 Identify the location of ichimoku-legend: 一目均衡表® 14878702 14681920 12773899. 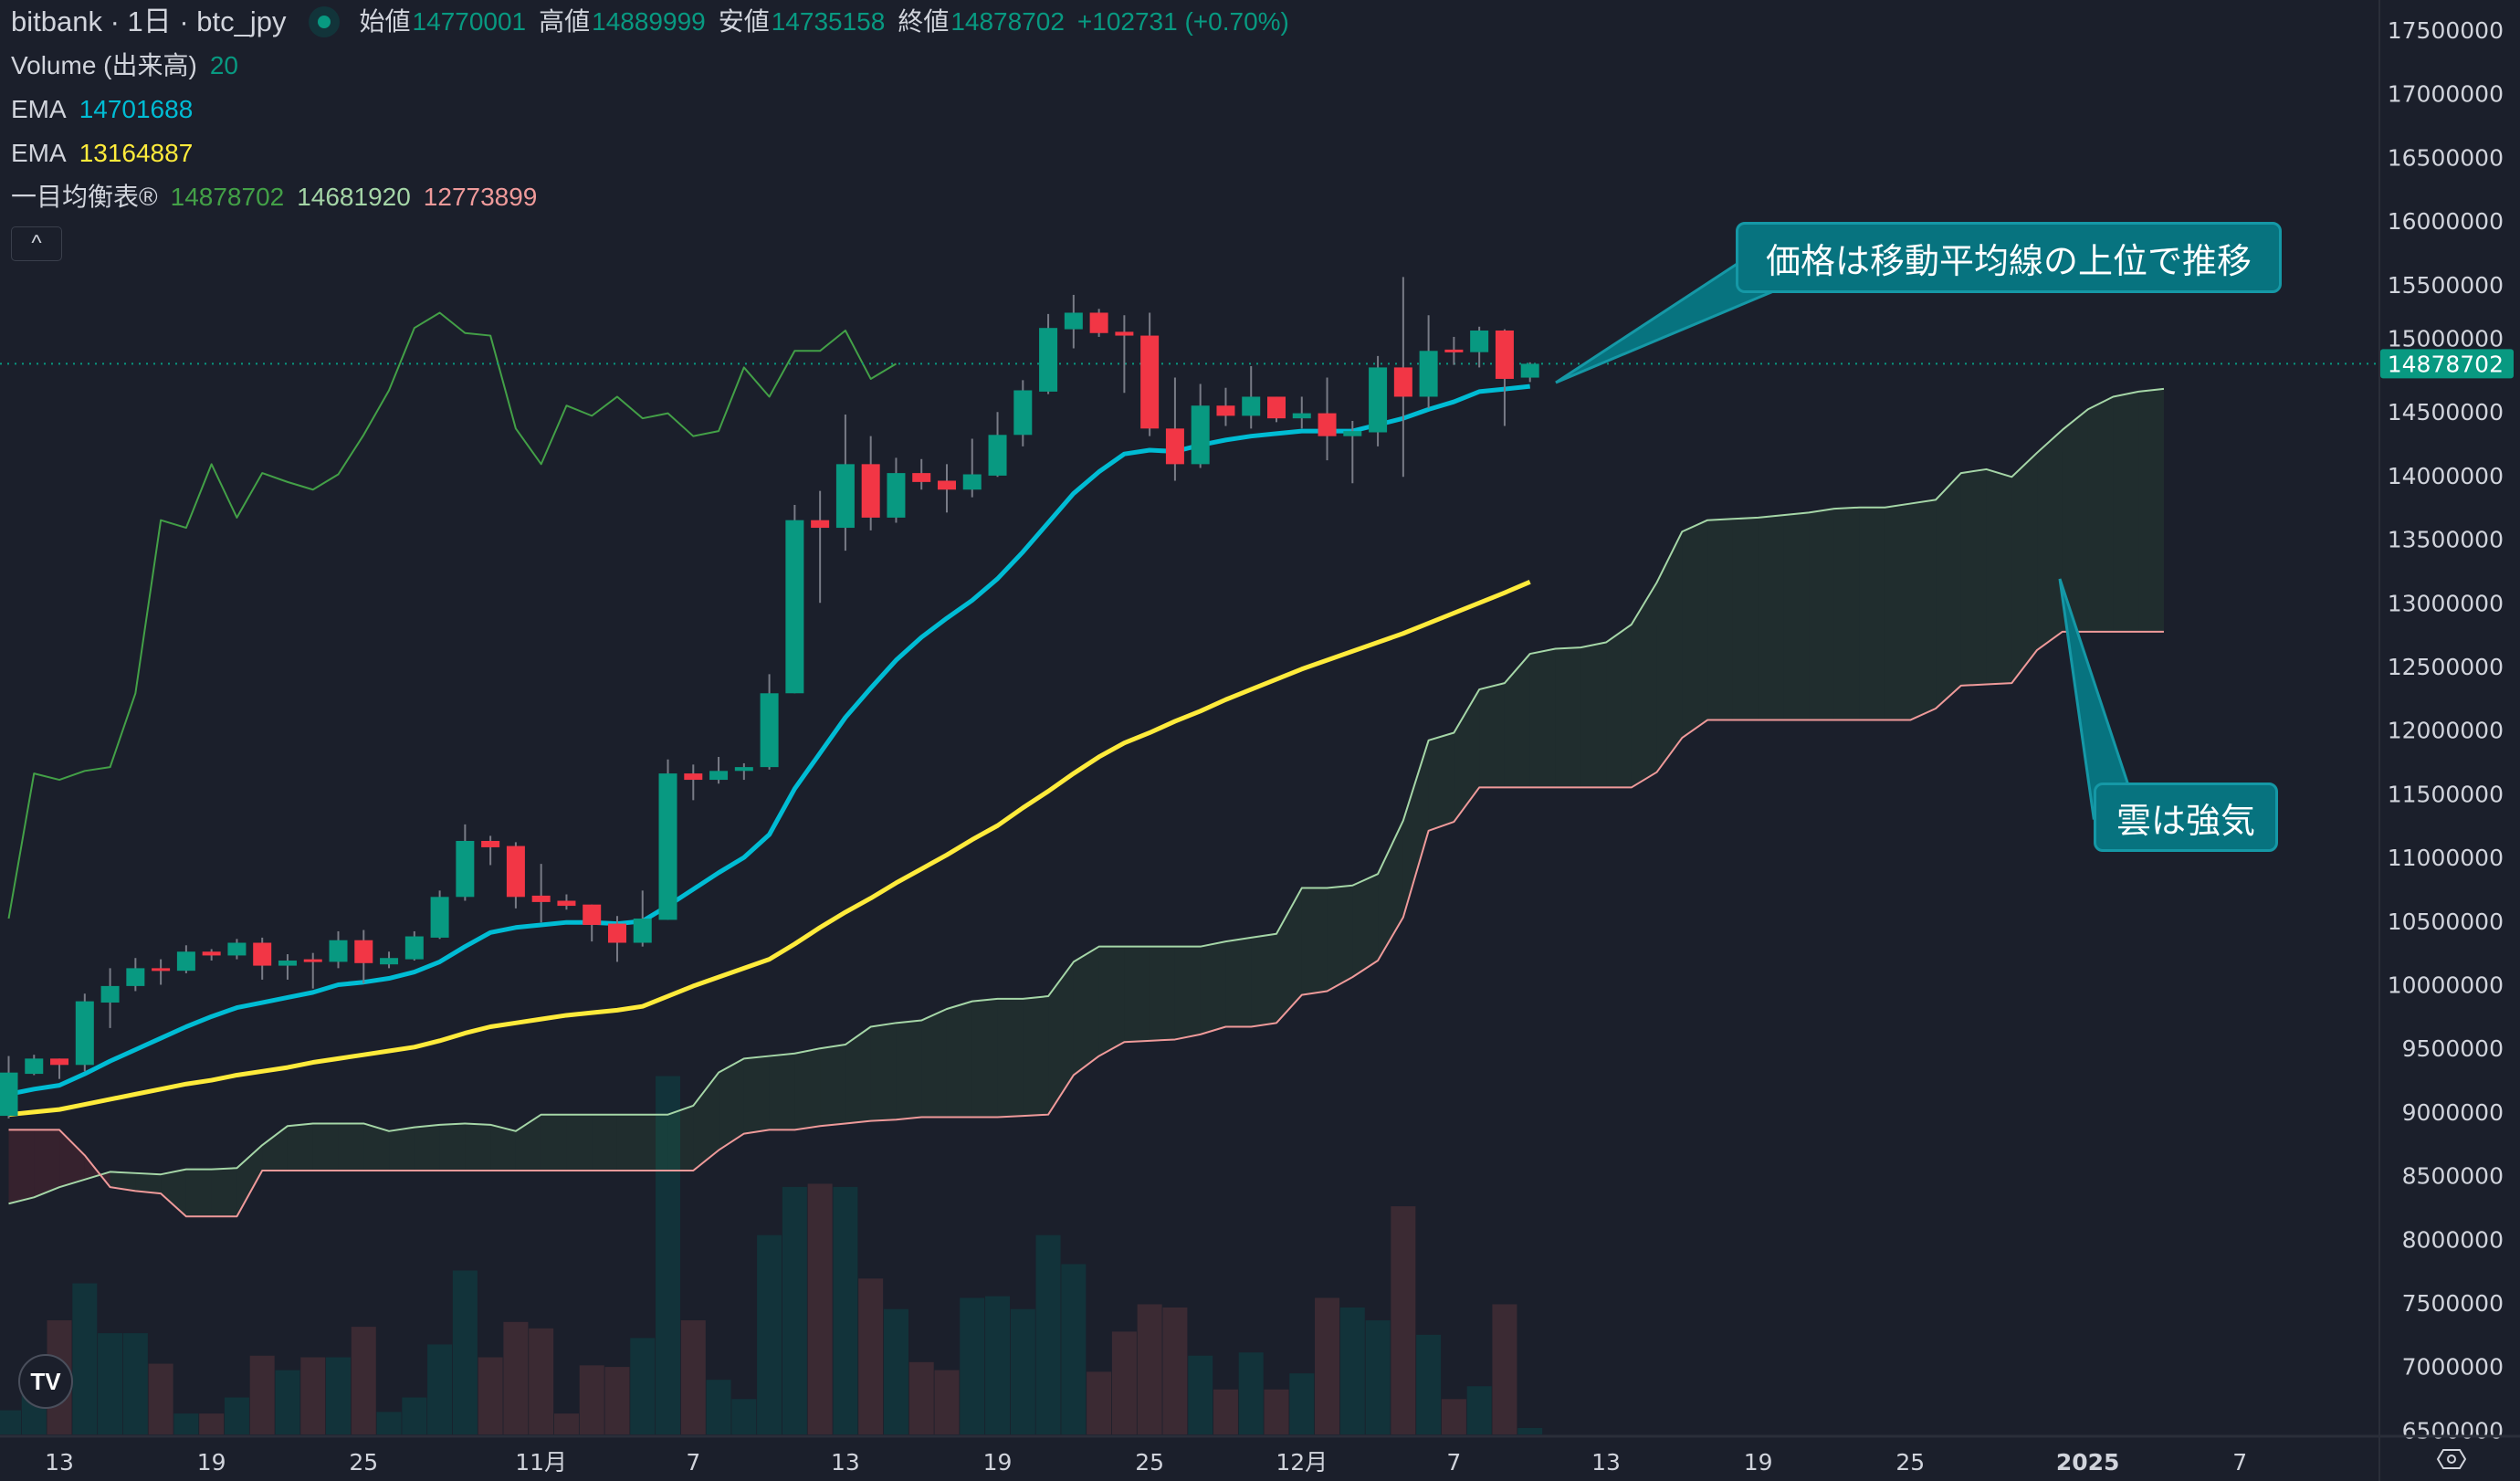
(657, 197).